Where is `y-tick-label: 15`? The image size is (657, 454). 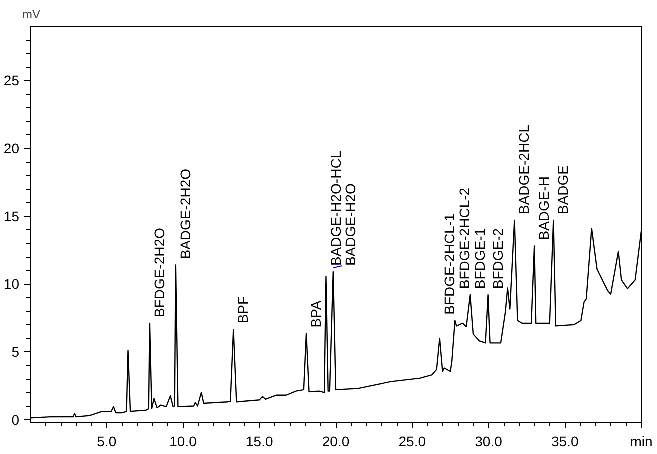 y-tick-label: 15 is located at coordinates (12, 216).